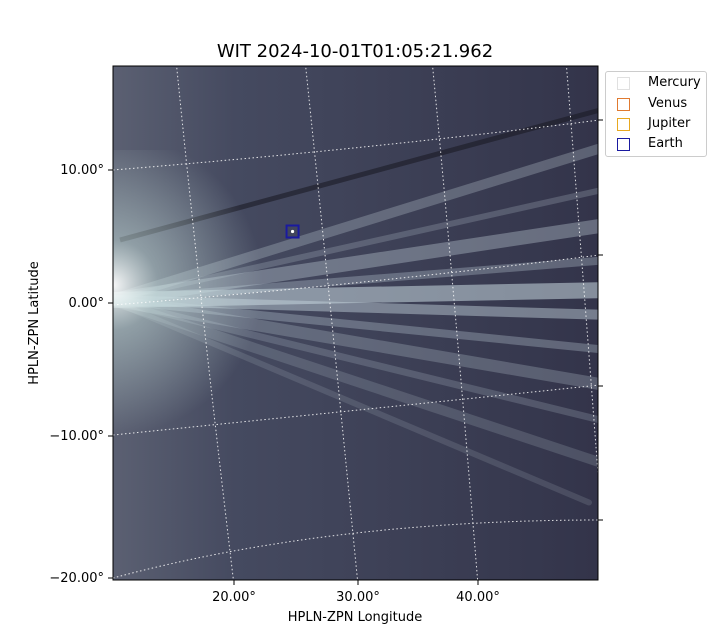 The height and width of the screenshot is (640, 720). What do you see at coordinates (76, 578) in the screenshot?
I see `y-tick-label: −20.00°` at bounding box center [76, 578].